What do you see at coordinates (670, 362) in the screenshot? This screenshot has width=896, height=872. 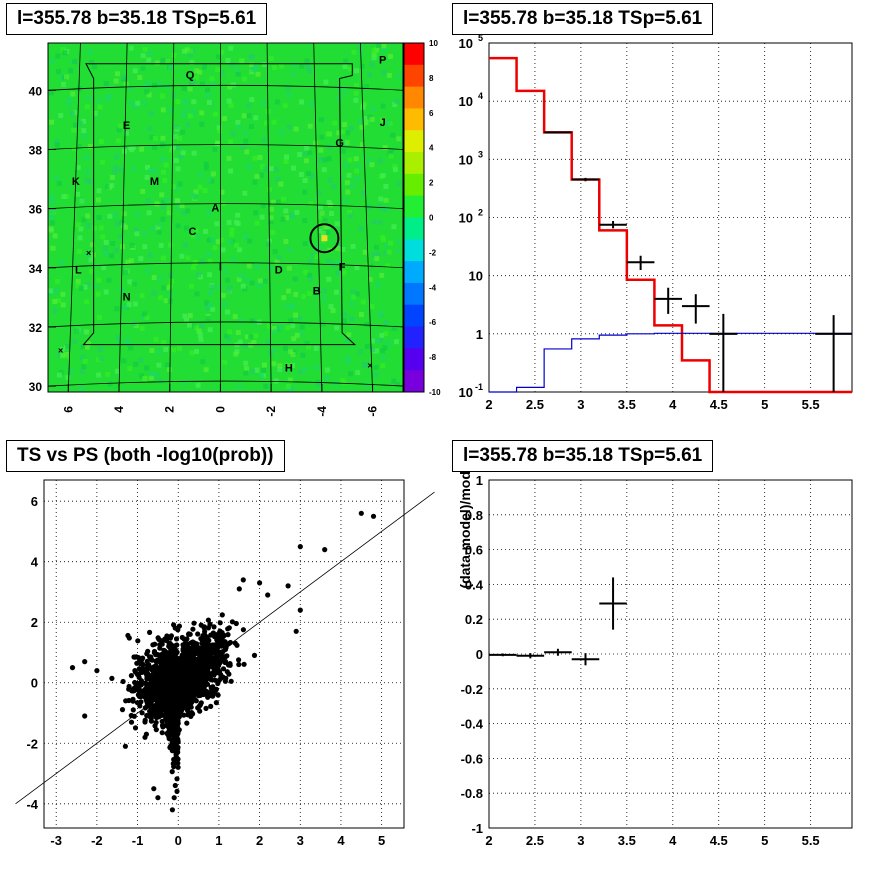 I see `model-source-step` at bounding box center [670, 362].